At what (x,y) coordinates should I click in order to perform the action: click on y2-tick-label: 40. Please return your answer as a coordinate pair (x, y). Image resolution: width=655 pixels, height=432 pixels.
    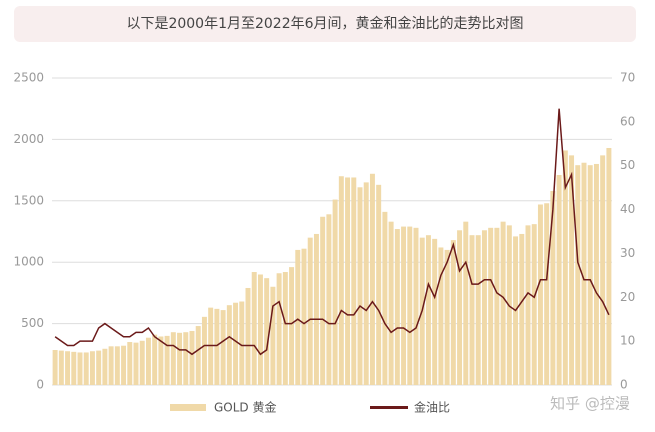
    Looking at the image, I should click on (627, 209).